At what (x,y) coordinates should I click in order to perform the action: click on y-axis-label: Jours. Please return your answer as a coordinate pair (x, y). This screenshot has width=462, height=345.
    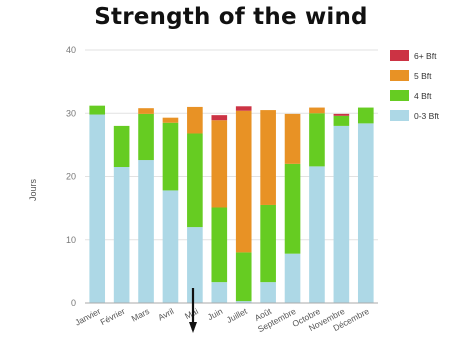
    Looking at the image, I should click on (33, 190).